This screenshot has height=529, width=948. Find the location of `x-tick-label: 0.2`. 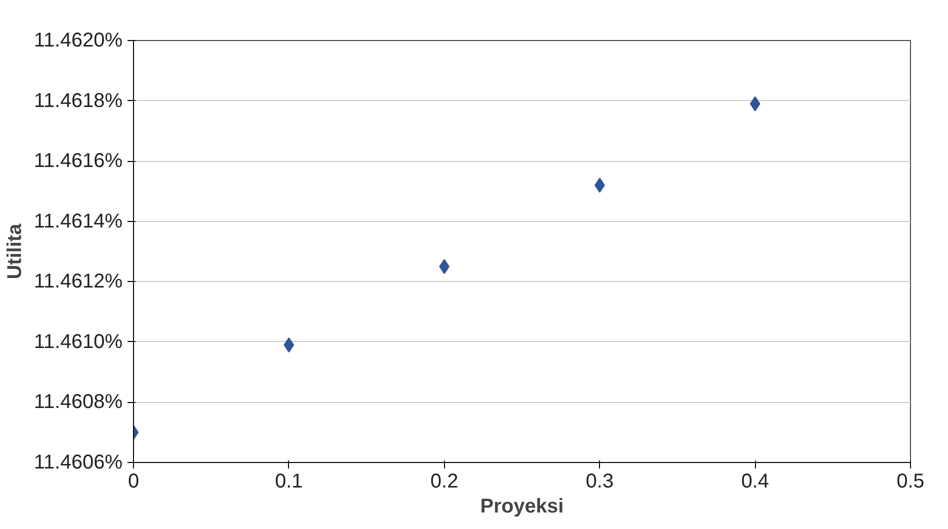

x-tick-label: 0.2 is located at coordinates (444, 481).